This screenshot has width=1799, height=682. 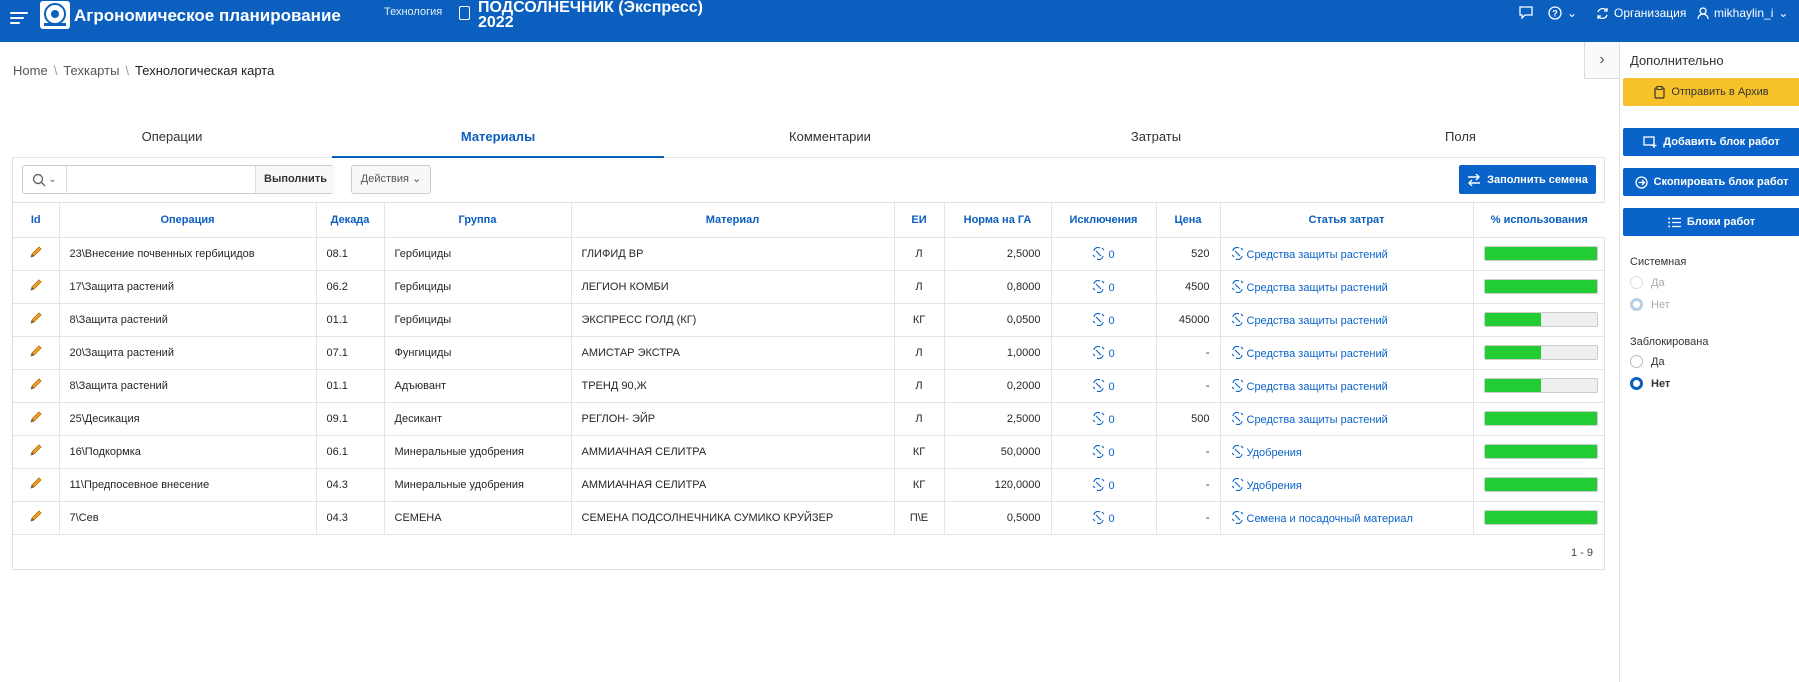 What do you see at coordinates (478, 220) in the screenshot?
I see `column-header-group: Группа` at bounding box center [478, 220].